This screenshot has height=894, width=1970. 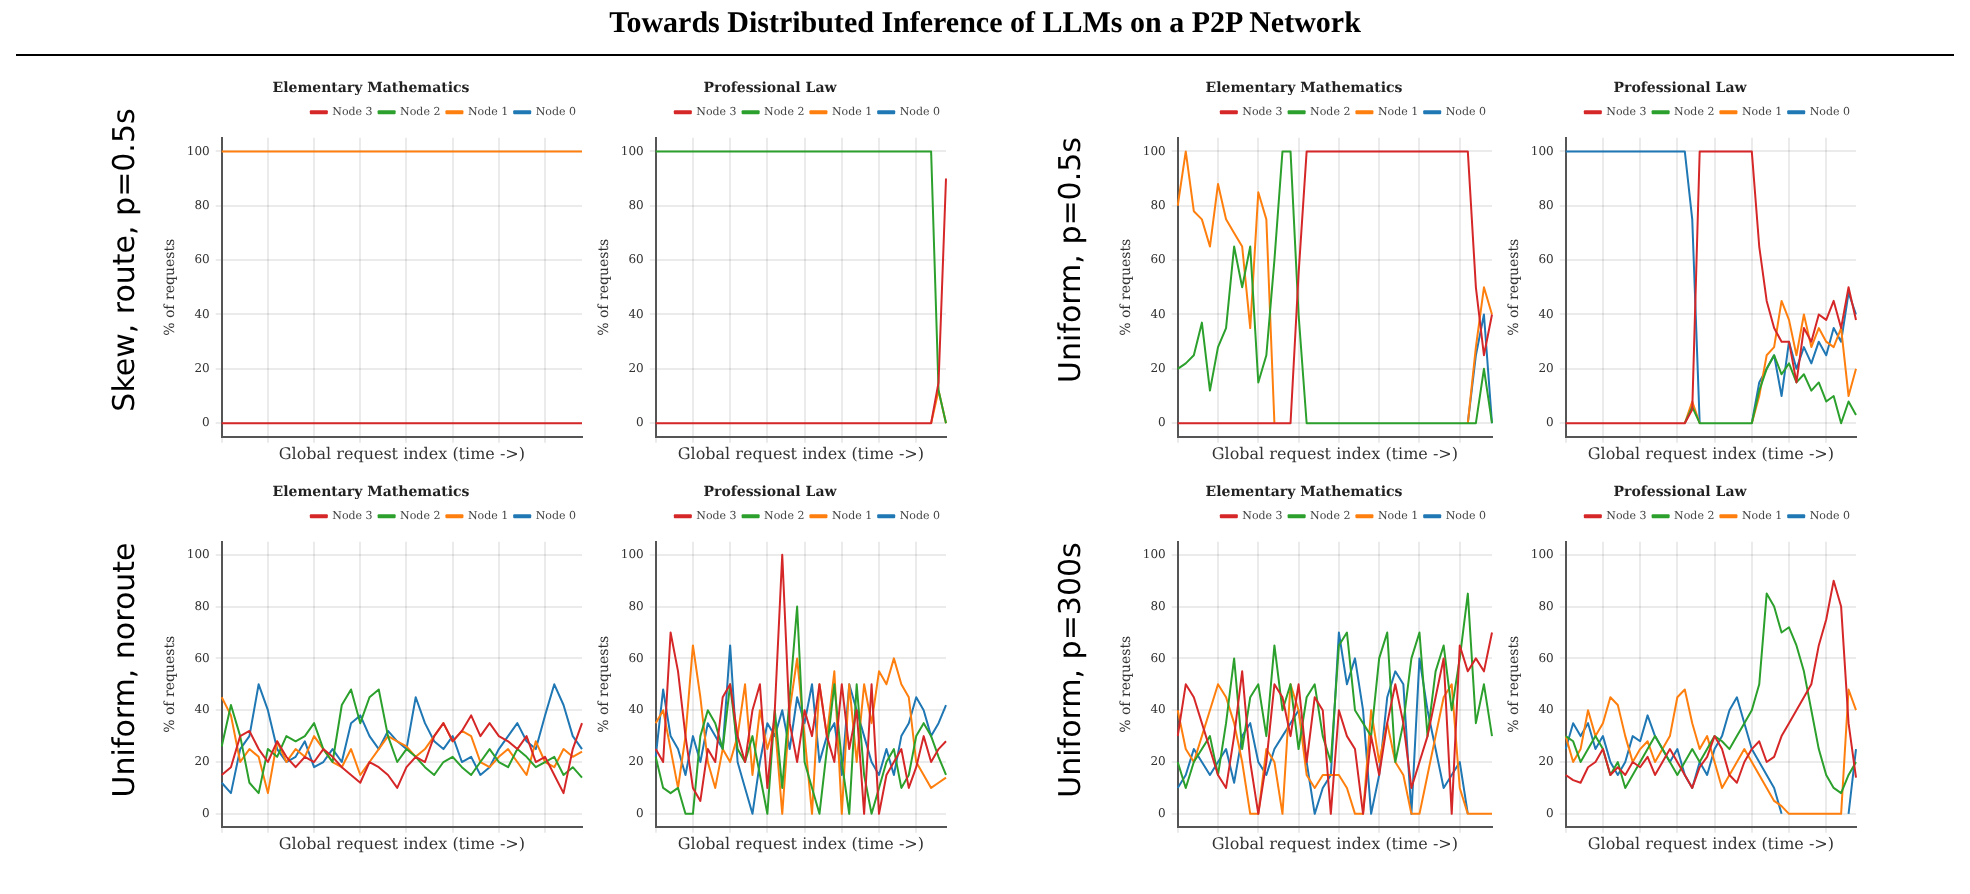 What do you see at coordinates (1070, 260) in the screenshot?
I see `text: Uniform, p=0.5s` at bounding box center [1070, 260].